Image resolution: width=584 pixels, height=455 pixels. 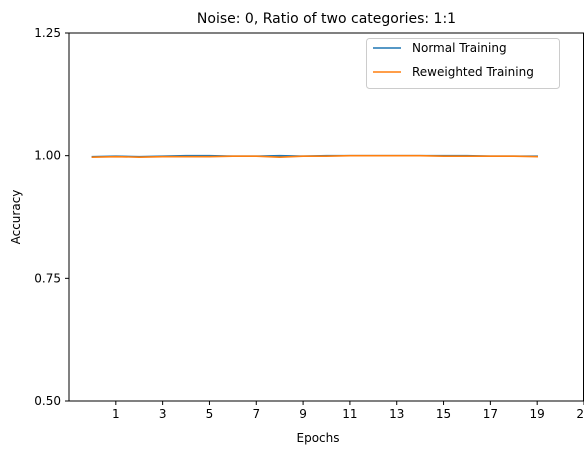 What do you see at coordinates (256, 414) in the screenshot?
I see `x-tick-label: 7` at bounding box center [256, 414].